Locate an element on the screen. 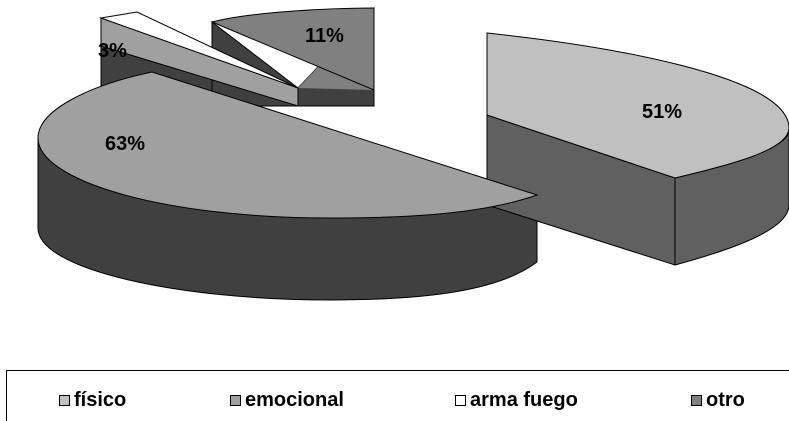 This screenshot has height=421, width=789. slice-top-otro-face is located at coordinates (292, 49).